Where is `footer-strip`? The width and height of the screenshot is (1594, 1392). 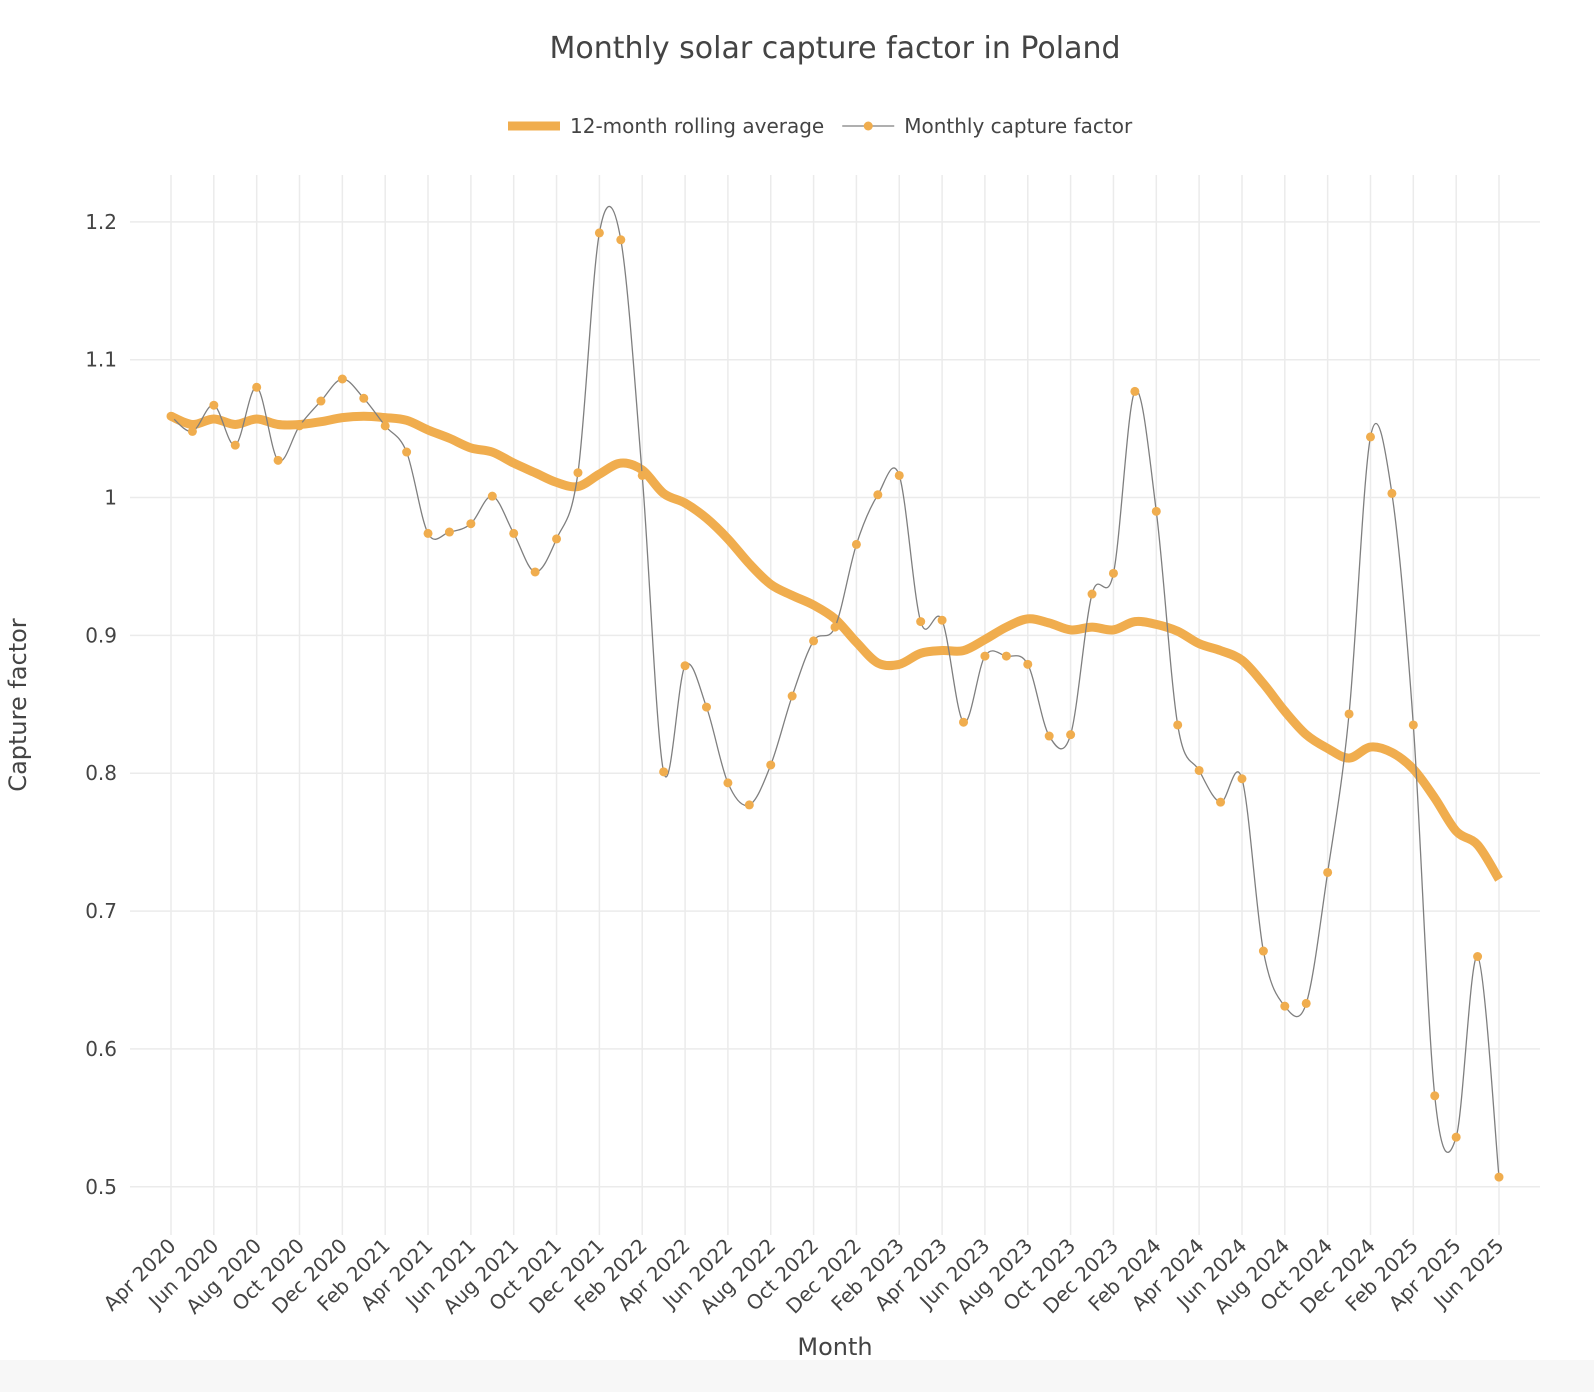
footer-strip is located at coordinates (797, 1376).